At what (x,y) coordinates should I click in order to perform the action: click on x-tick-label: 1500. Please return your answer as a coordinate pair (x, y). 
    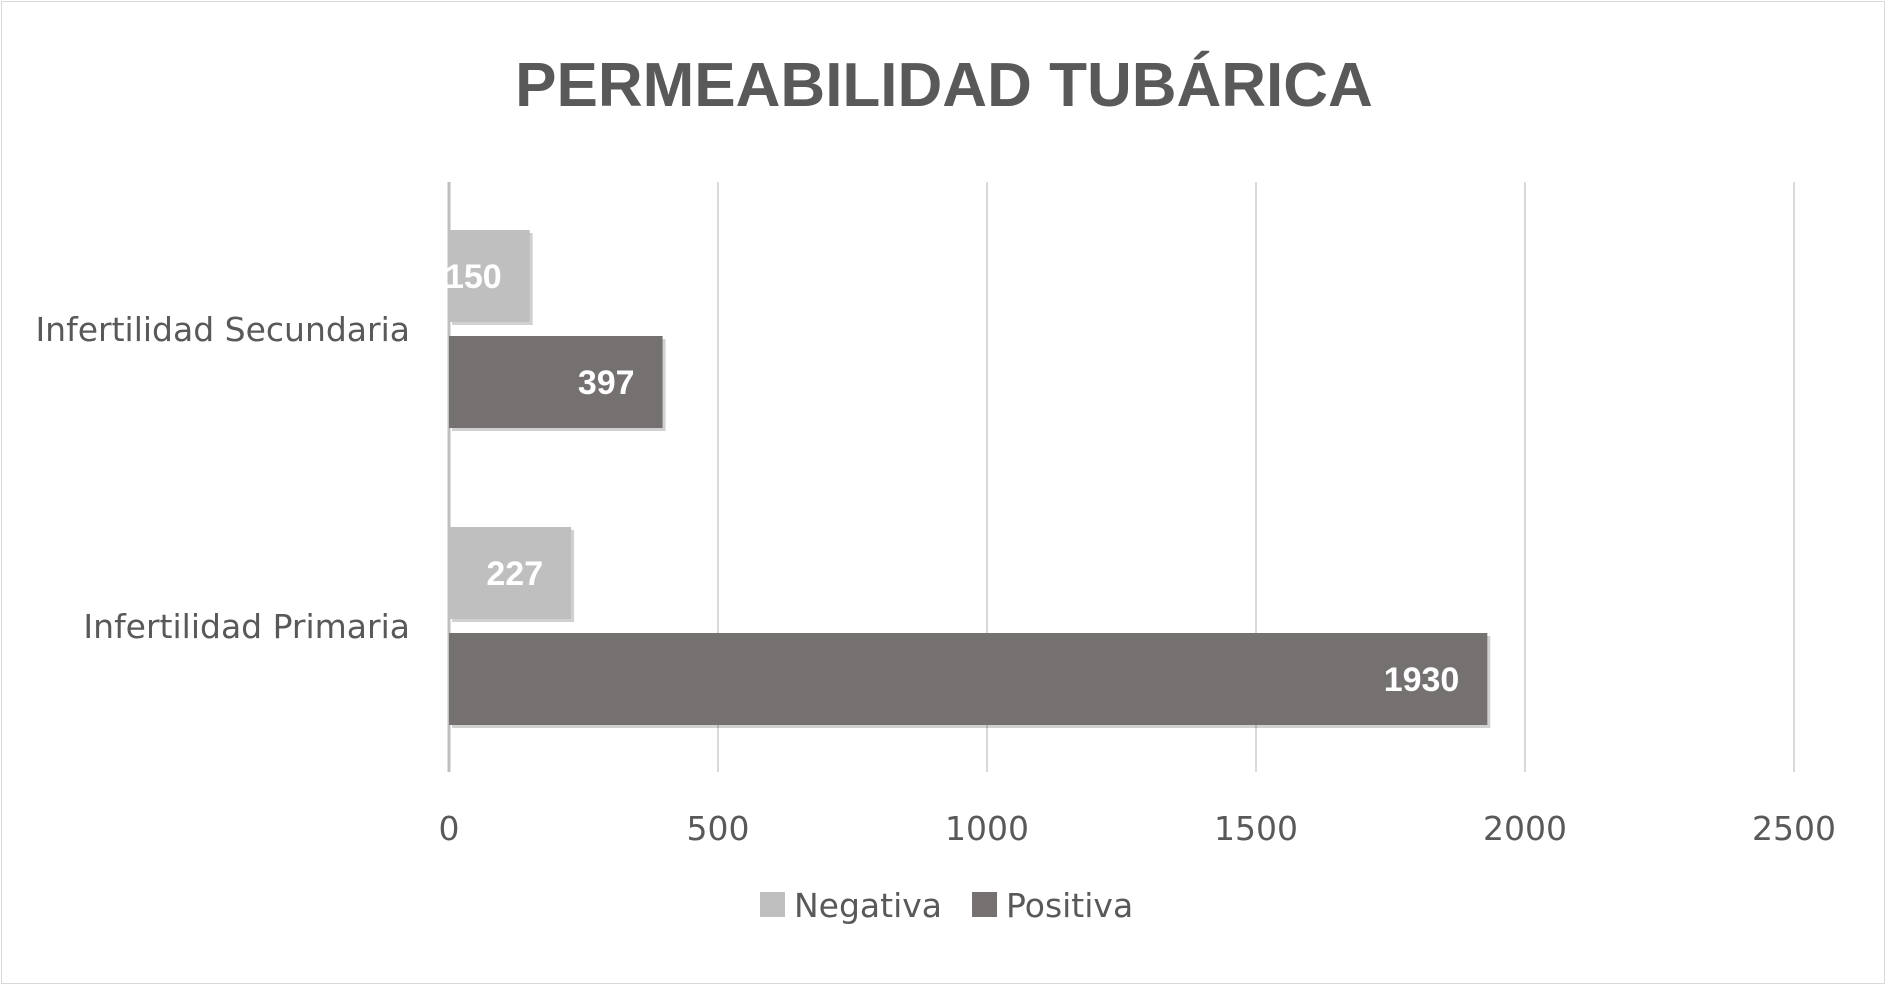
    Looking at the image, I should click on (1256, 828).